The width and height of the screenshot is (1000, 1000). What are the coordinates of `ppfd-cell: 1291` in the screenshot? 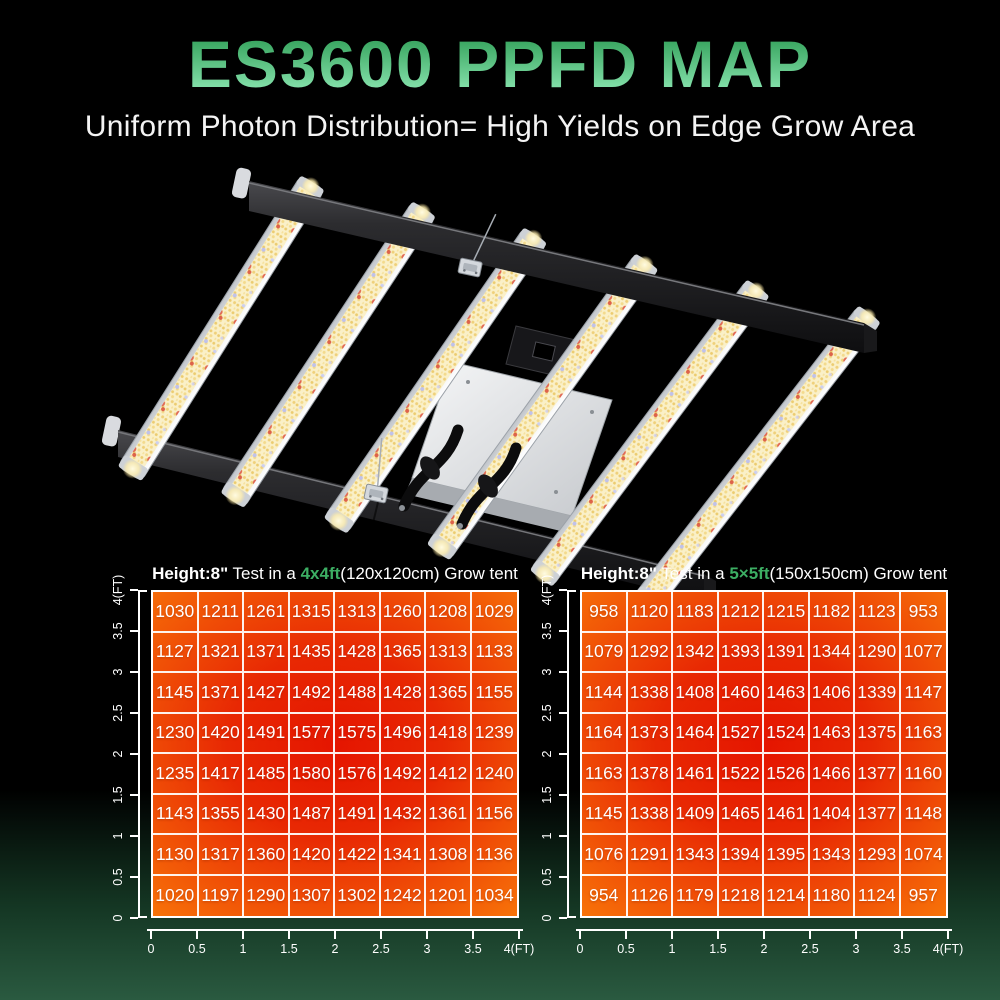 It's located at (650, 855).